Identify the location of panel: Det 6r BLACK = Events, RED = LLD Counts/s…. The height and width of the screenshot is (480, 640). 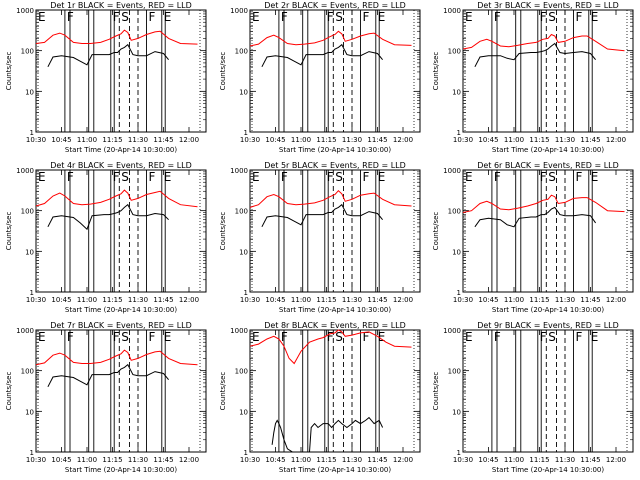
(533, 237).